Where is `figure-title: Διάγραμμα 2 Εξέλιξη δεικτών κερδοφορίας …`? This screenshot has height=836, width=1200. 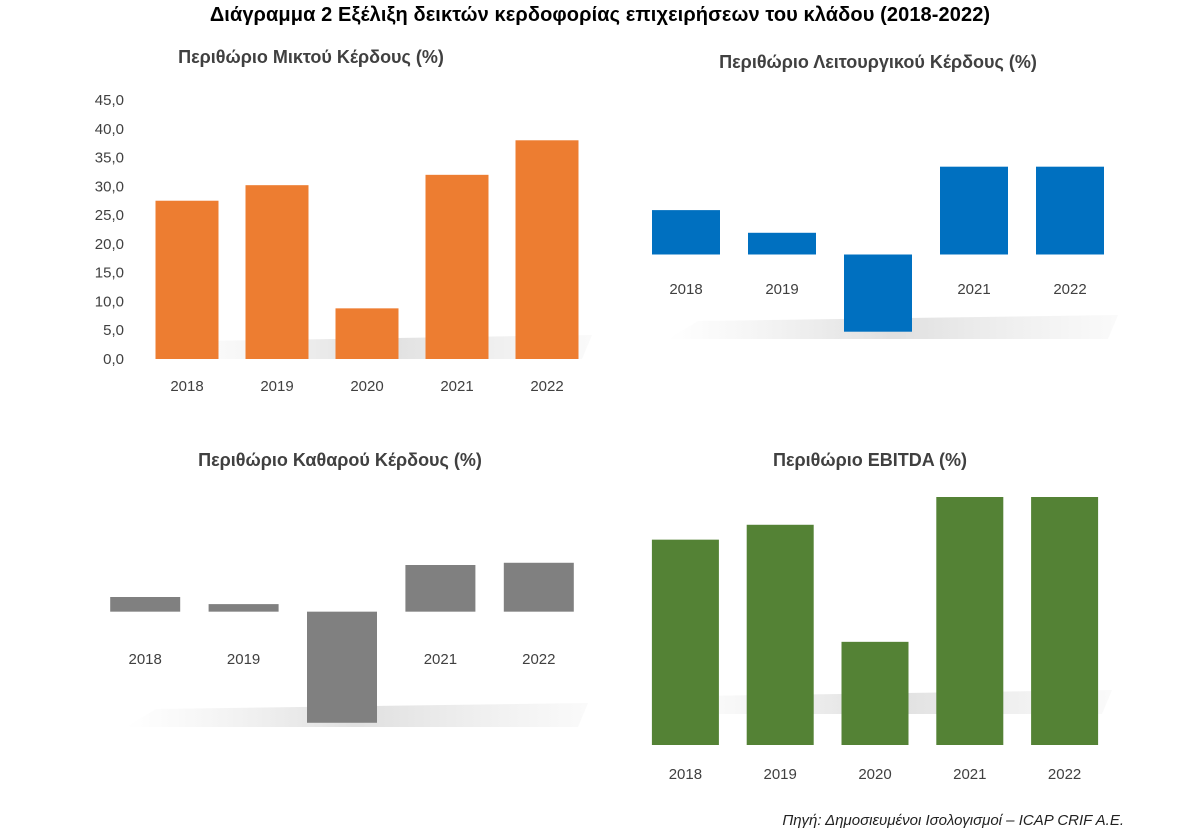 figure-title: Διάγραμμα 2 Εξέλιξη δεικτών κερδοφορίας … is located at coordinates (600, 15).